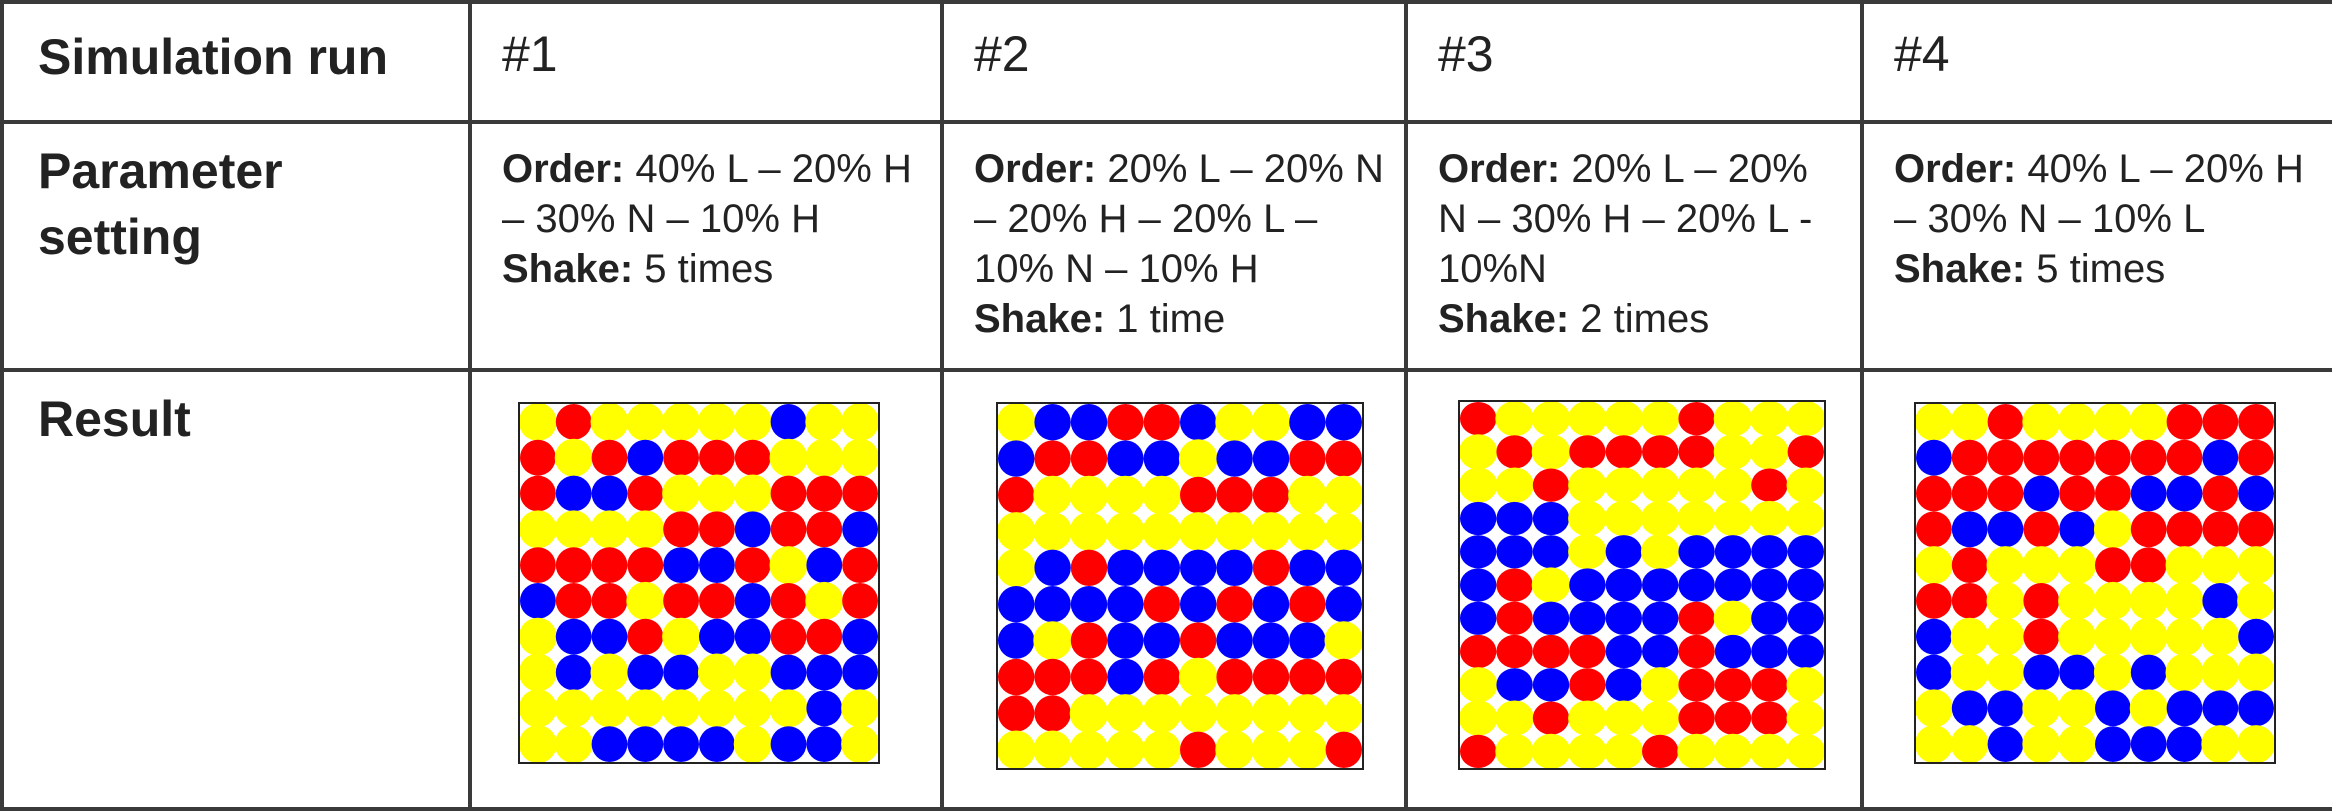 Image resolution: width=2332 pixels, height=811 pixels. Describe the element at coordinates (706, 62) in the screenshot. I see `run-1-label: #1` at that location.